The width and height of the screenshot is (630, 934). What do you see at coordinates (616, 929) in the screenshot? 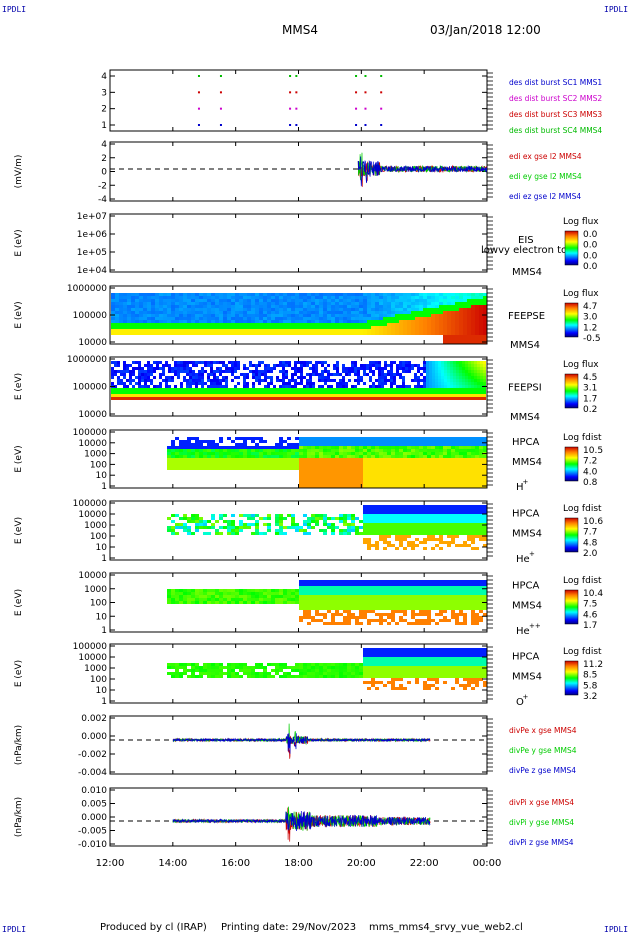
I see `corner-tag-bottom-right: IPDLI` at bounding box center [616, 929].